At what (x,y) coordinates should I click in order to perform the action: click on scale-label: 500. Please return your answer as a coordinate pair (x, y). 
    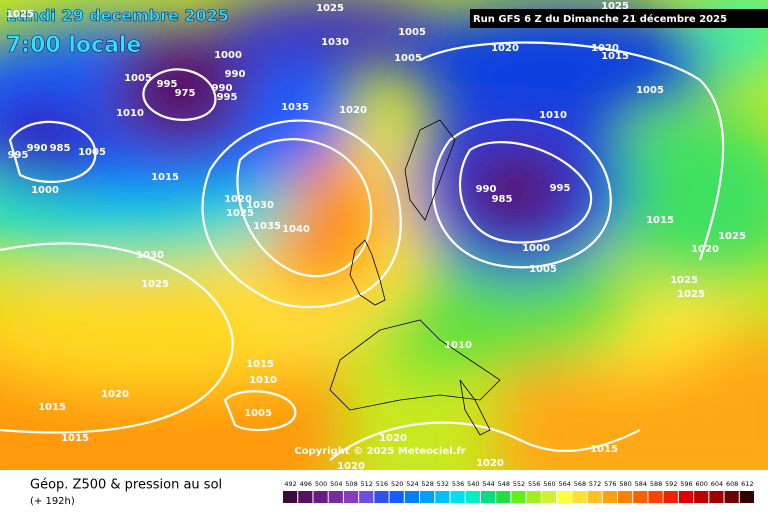
    Looking at the image, I should click on (321, 484).